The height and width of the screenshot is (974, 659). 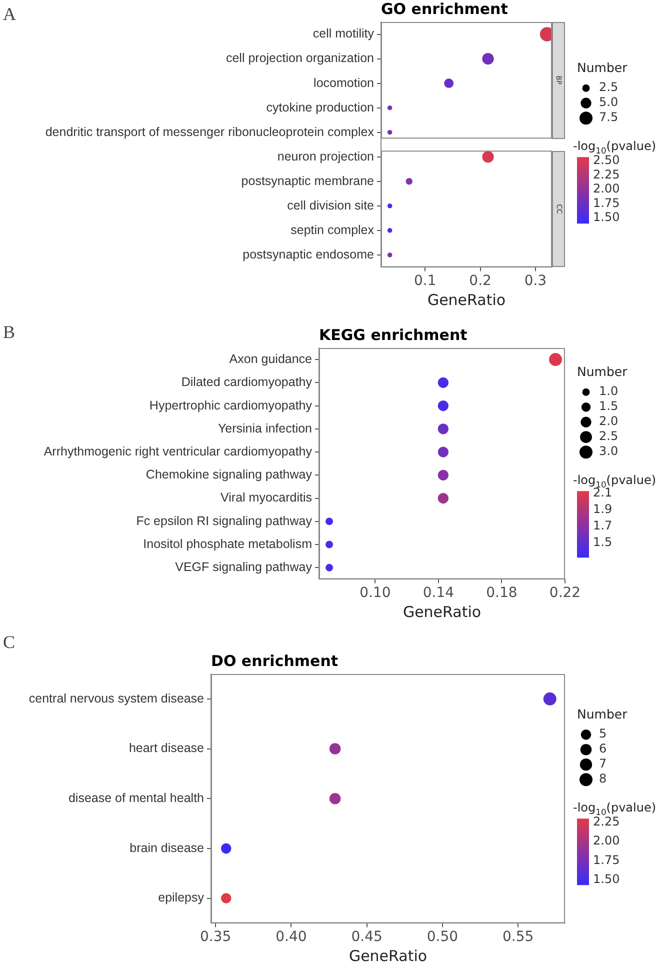 I want to click on y-tick-label: disease of mental health, so click(x=136, y=798).